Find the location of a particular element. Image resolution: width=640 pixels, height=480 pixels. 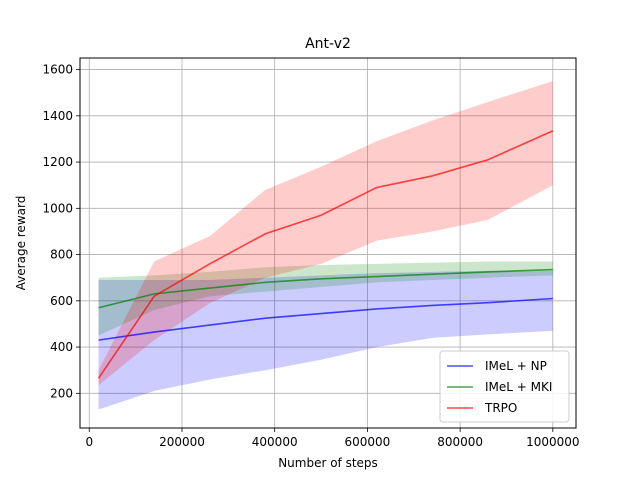

x-tick-label: 1000000 is located at coordinates (552, 442).